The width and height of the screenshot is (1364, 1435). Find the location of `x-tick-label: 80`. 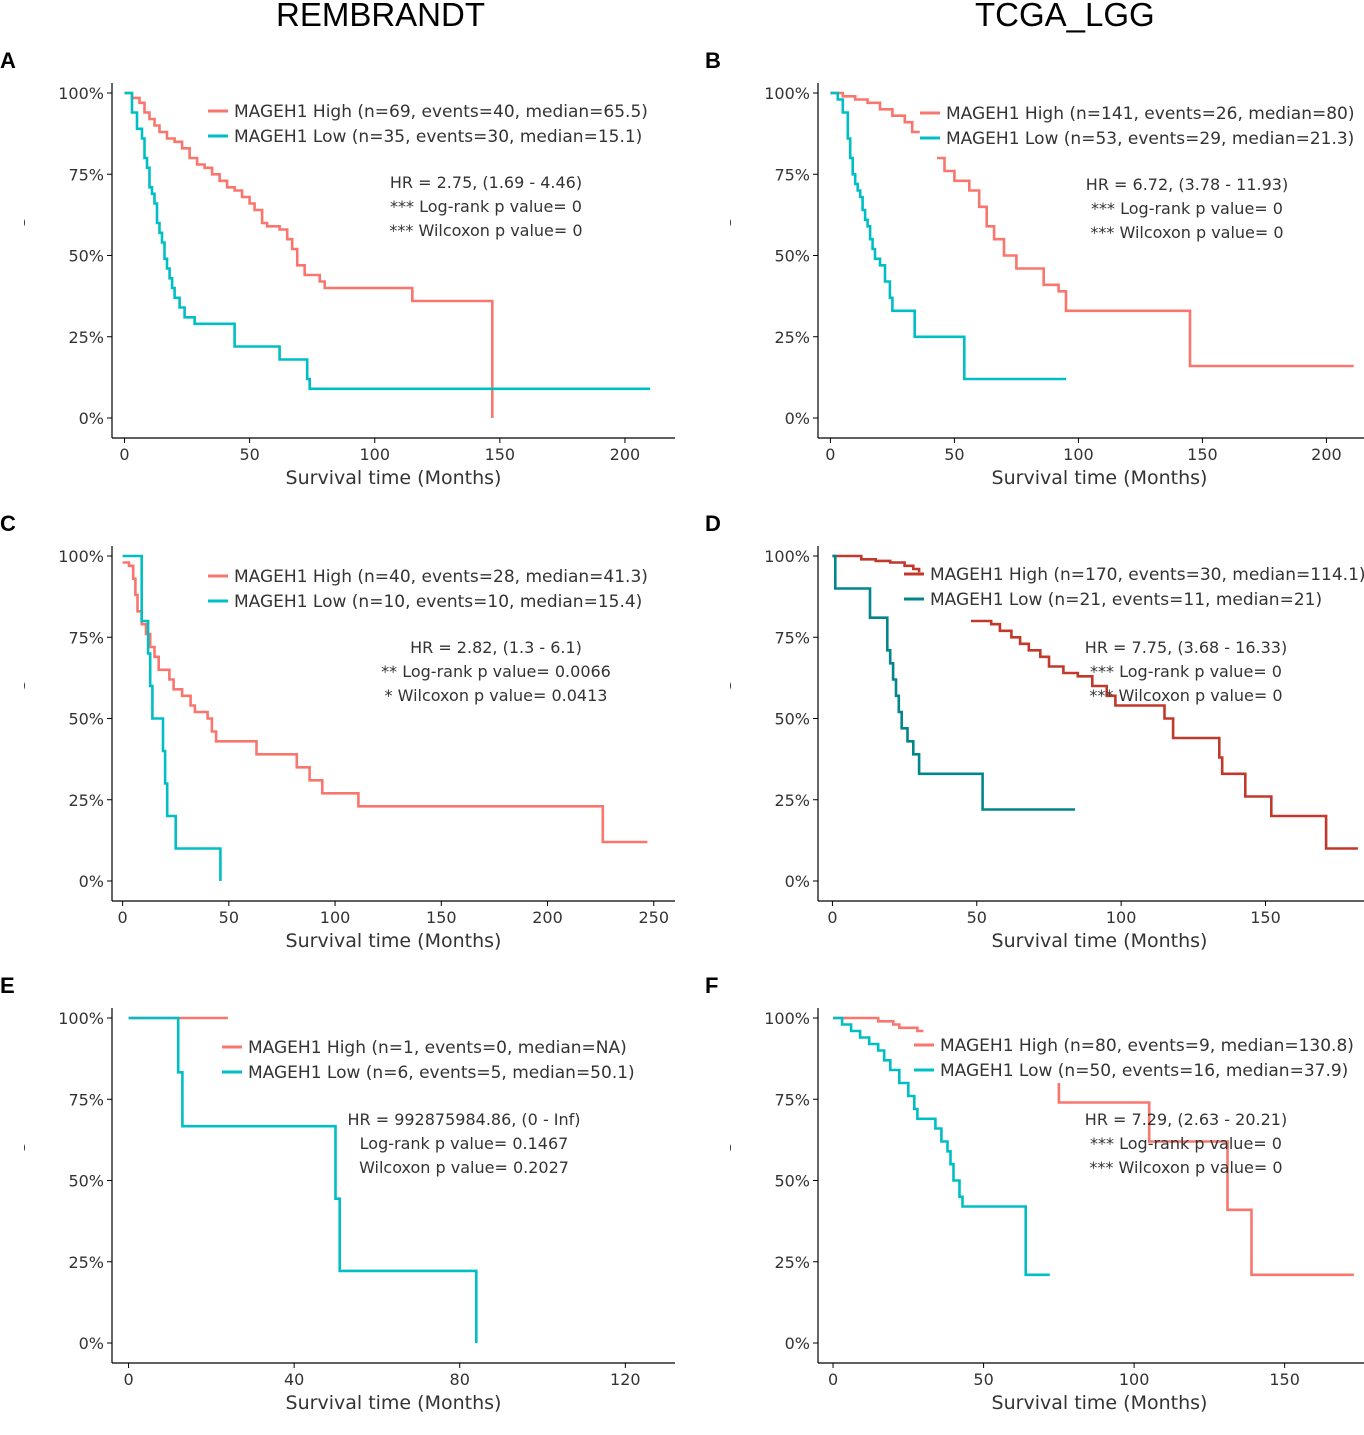

x-tick-label: 80 is located at coordinates (460, 1379).